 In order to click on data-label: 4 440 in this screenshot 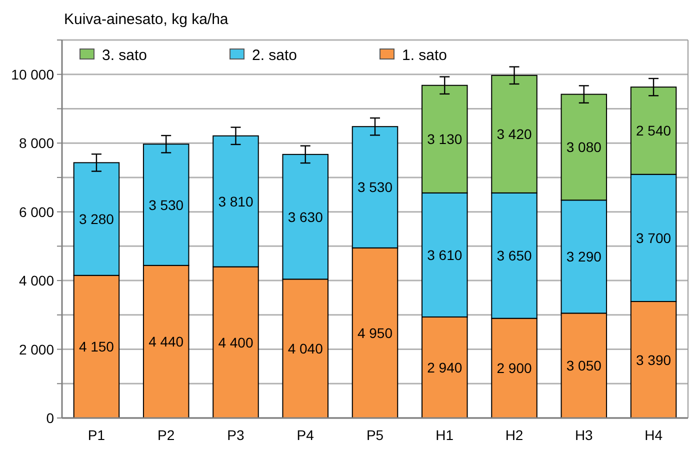, I will do `click(166, 342)`.